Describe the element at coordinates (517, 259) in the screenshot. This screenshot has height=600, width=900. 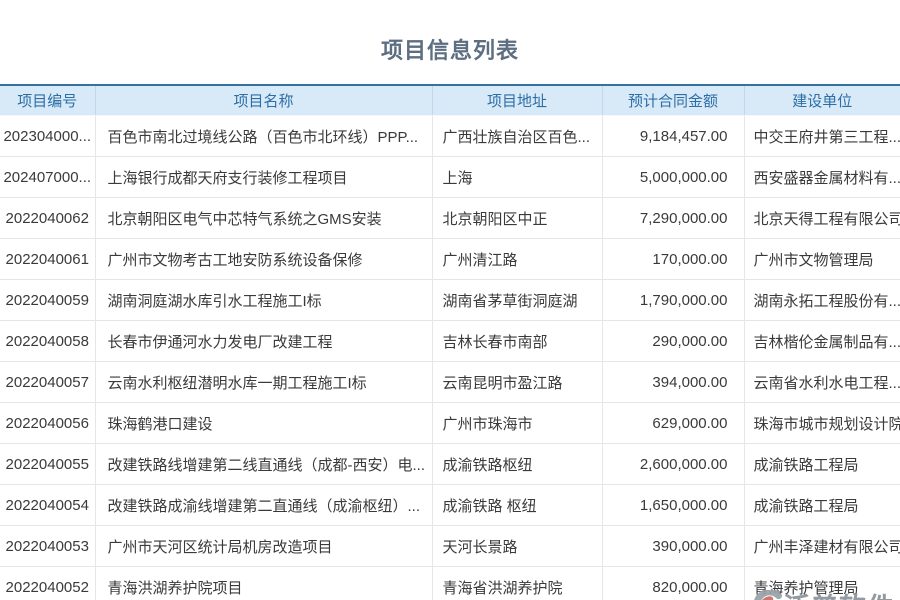
I see `project-address-cell: 广州清江路` at that location.